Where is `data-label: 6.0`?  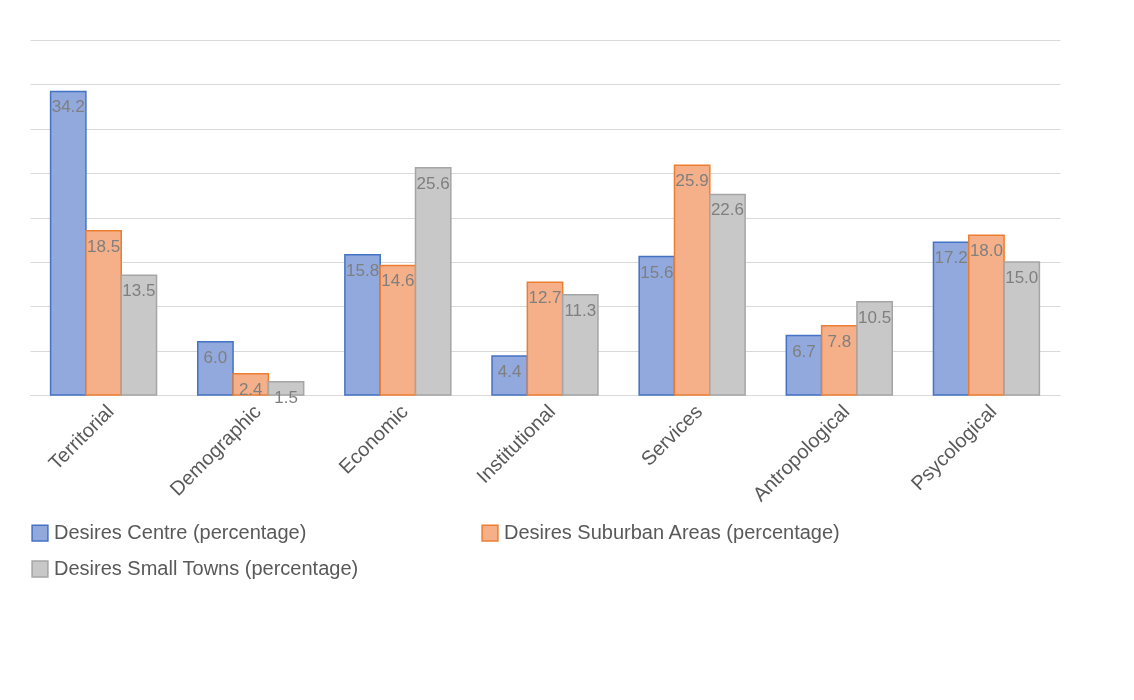
data-label: 6.0 is located at coordinates (215, 357).